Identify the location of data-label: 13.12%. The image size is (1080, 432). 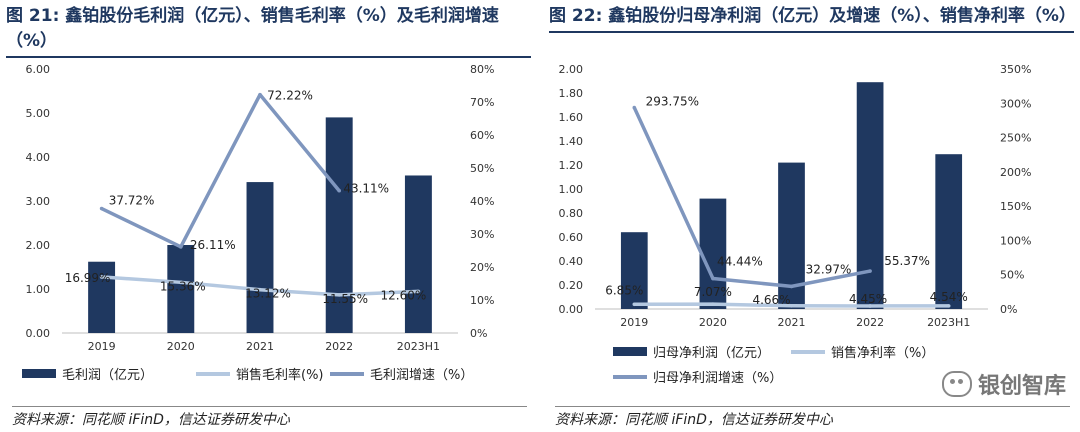
(268, 294).